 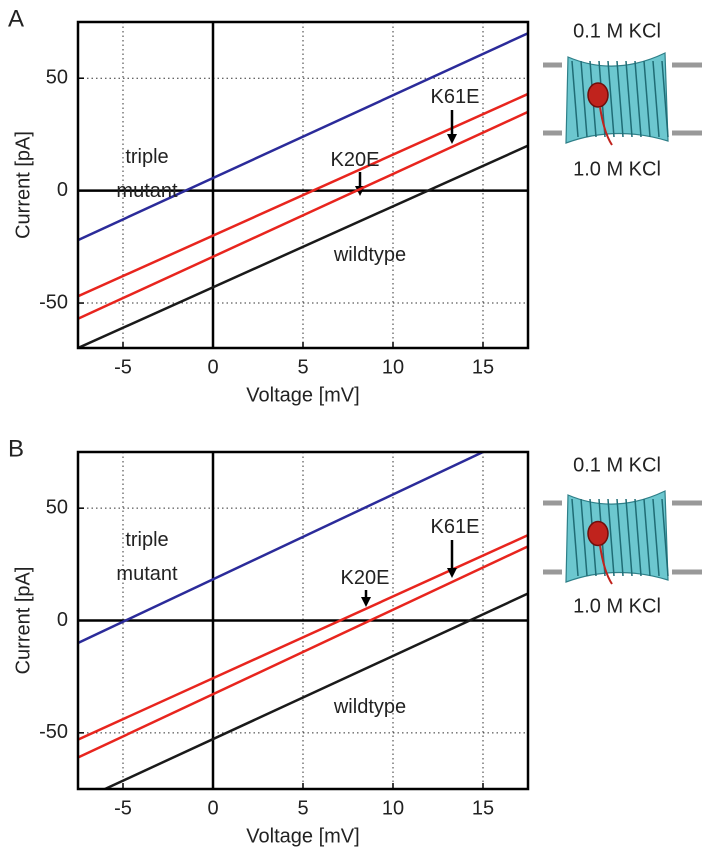 I want to click on panel-label: A, so click(x=16, y=18).